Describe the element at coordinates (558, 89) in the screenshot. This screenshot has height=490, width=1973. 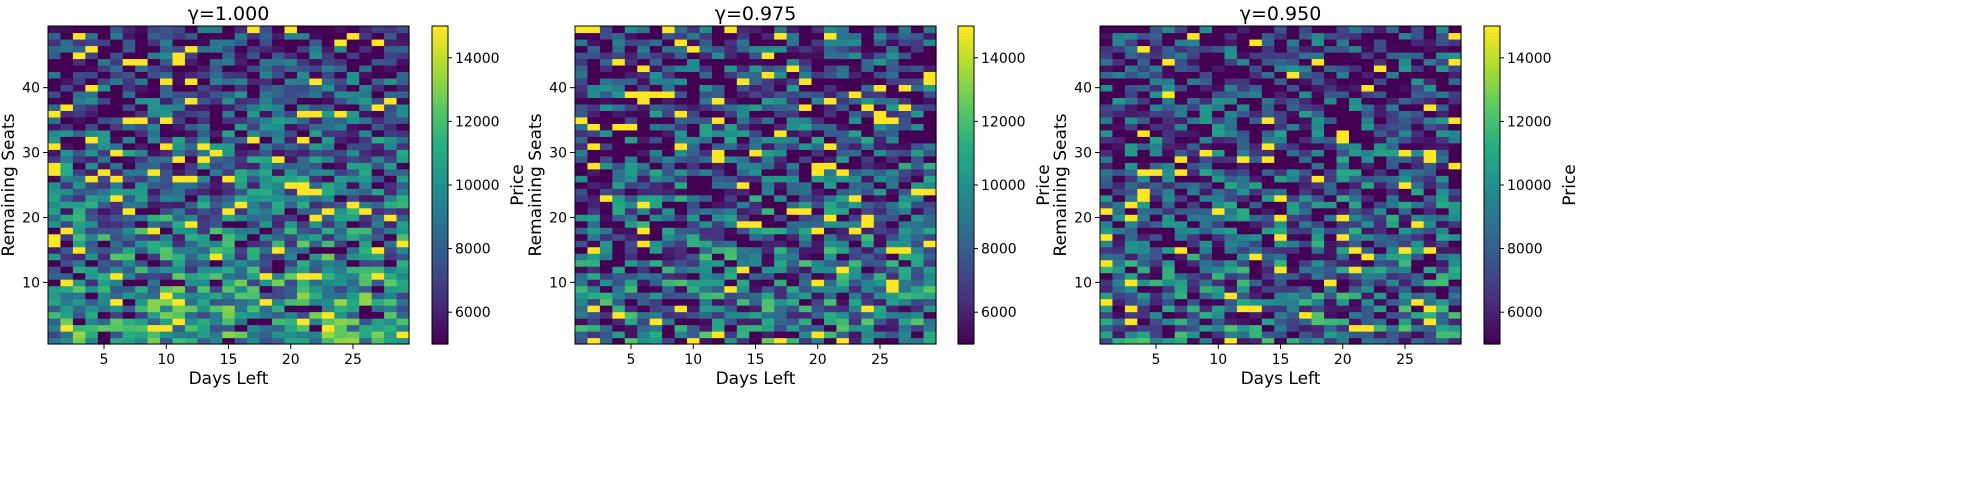
I see `y-tick-label: 40` at that location.